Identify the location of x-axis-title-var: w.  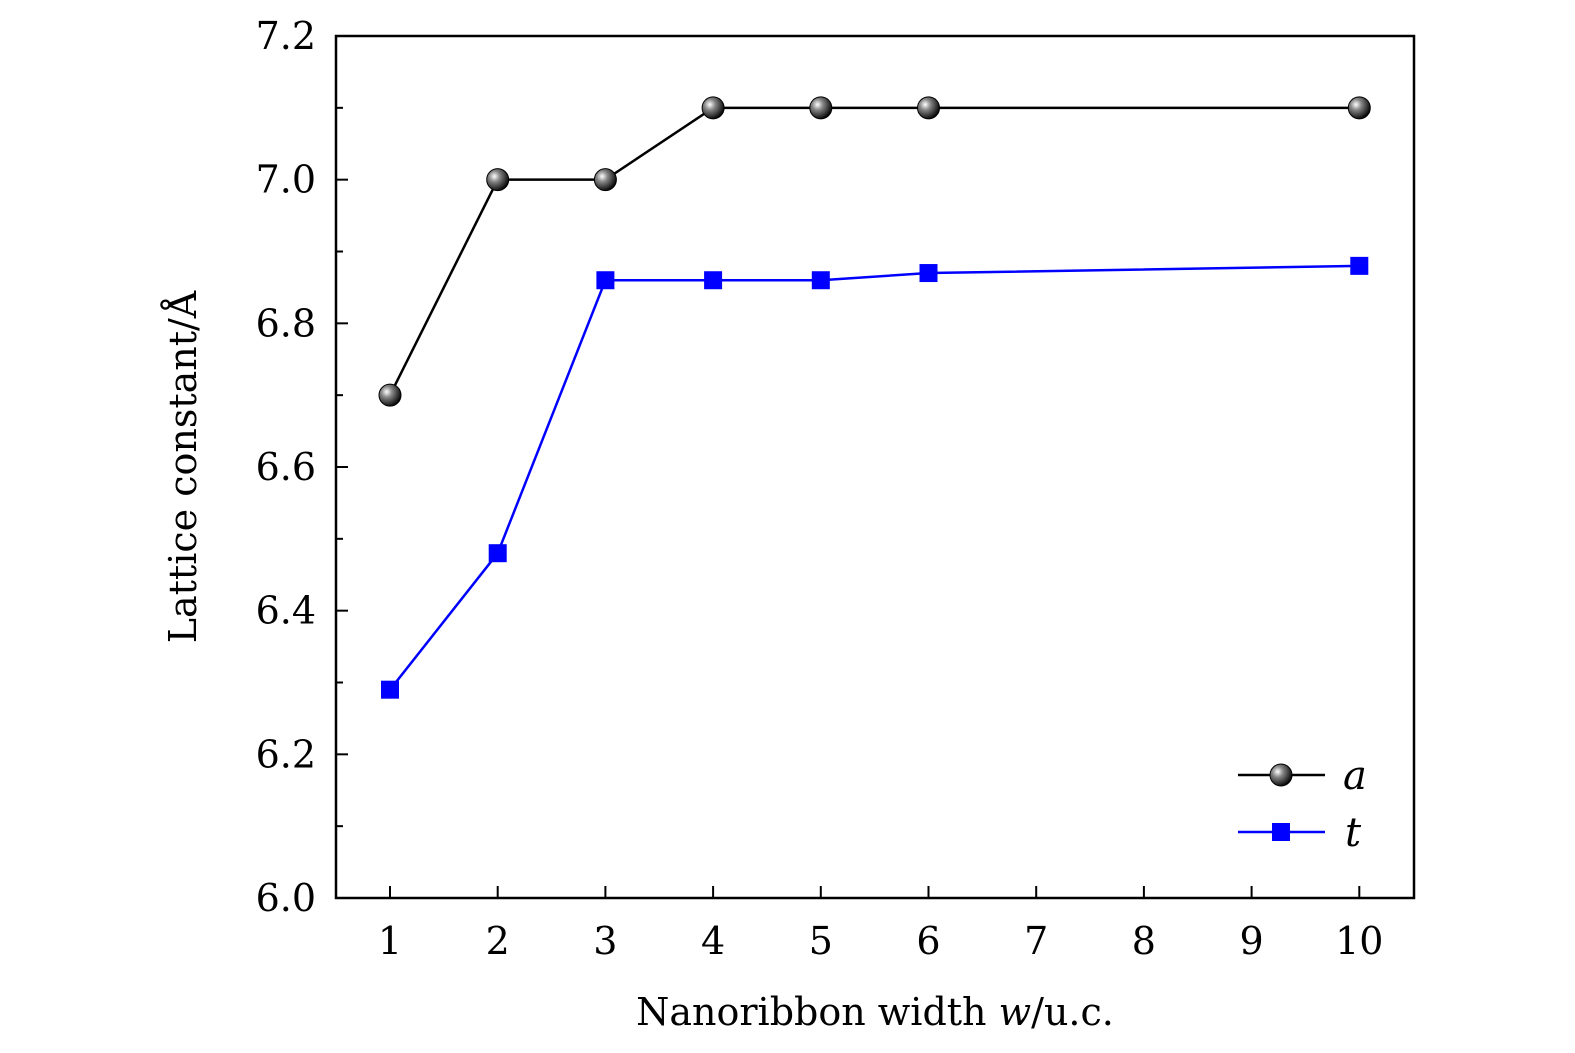
(1015, 1012).